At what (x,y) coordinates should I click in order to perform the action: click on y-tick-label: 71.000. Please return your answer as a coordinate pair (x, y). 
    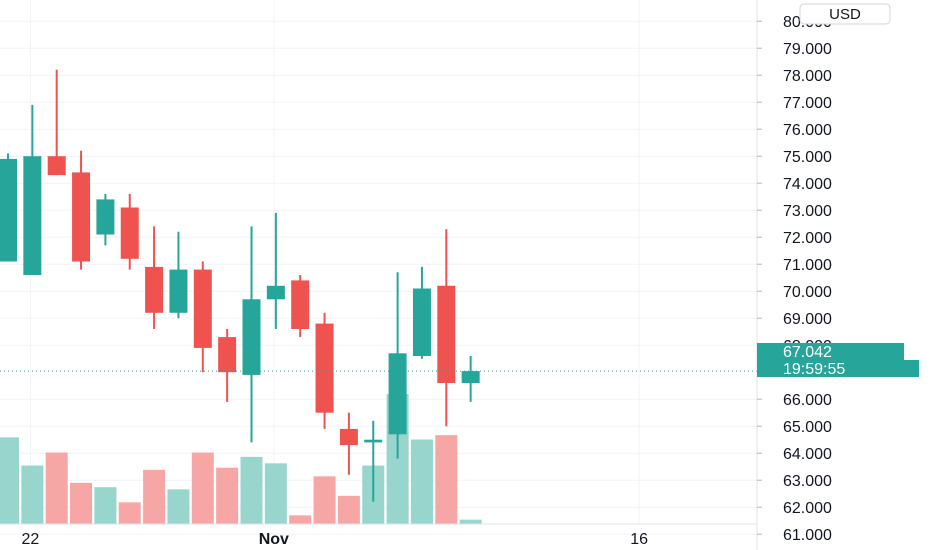
    Looking at the image, I should click on (807, 265).